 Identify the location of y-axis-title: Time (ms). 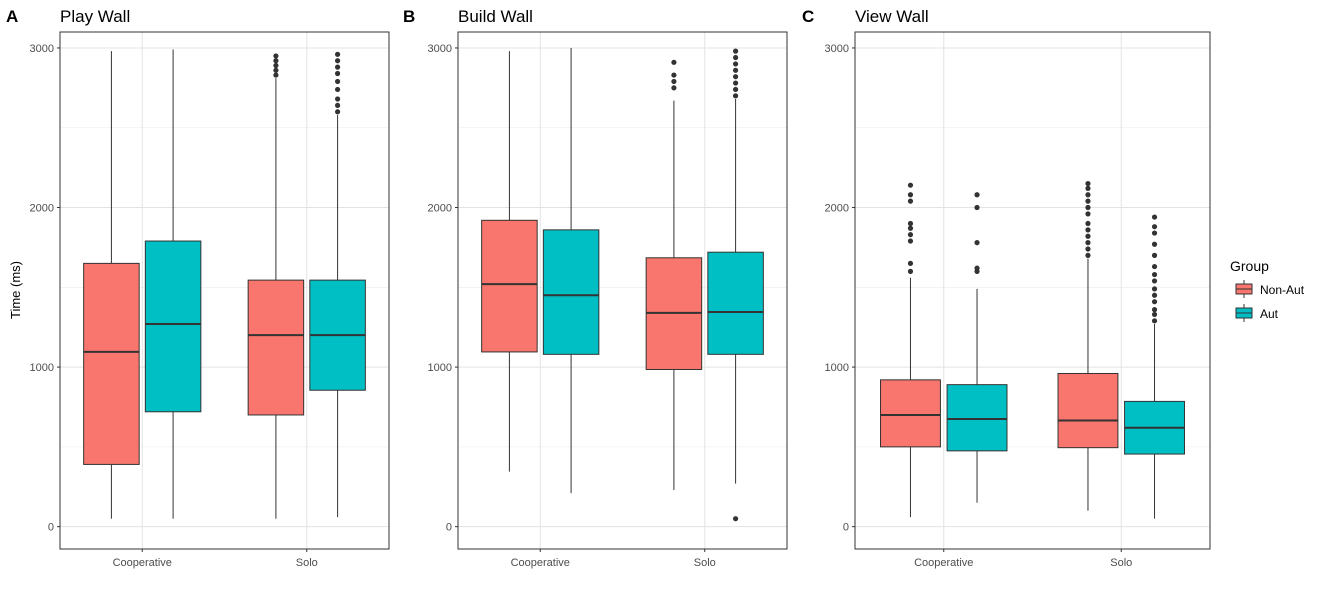
(15, 290).